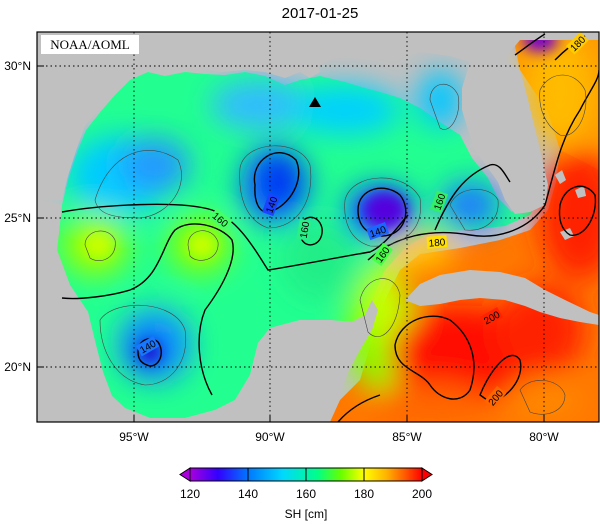 The image size is (600, 524). Describe the element at coordinates (505, 137) in the screenshot. I see `florida` at that location.